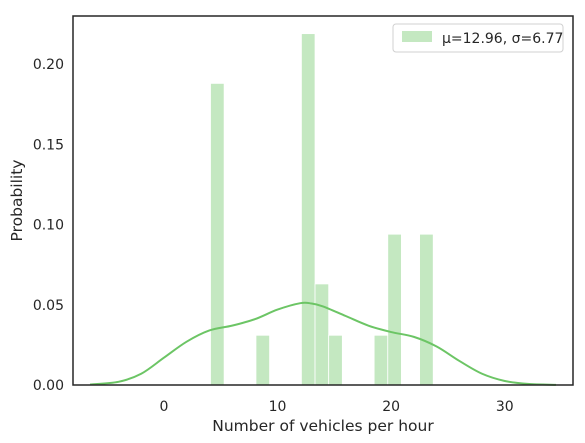  I want to click on x-tick-label-3: 30, so click(505, 407).